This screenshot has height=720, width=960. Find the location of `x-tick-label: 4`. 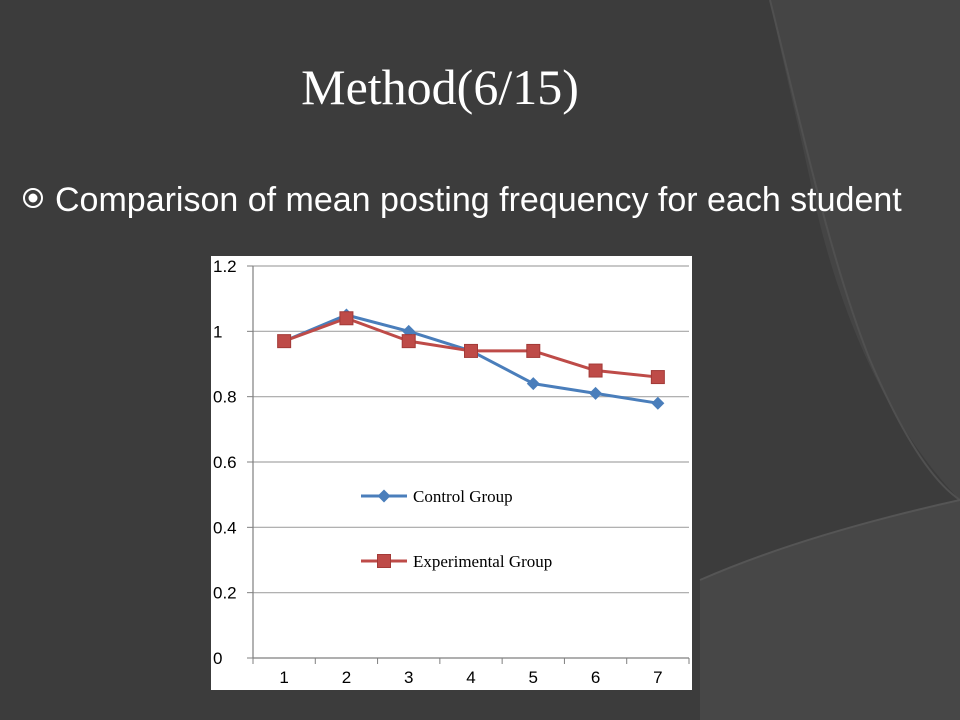

x-tick-label: 4 is located at coordinates (470, 677).